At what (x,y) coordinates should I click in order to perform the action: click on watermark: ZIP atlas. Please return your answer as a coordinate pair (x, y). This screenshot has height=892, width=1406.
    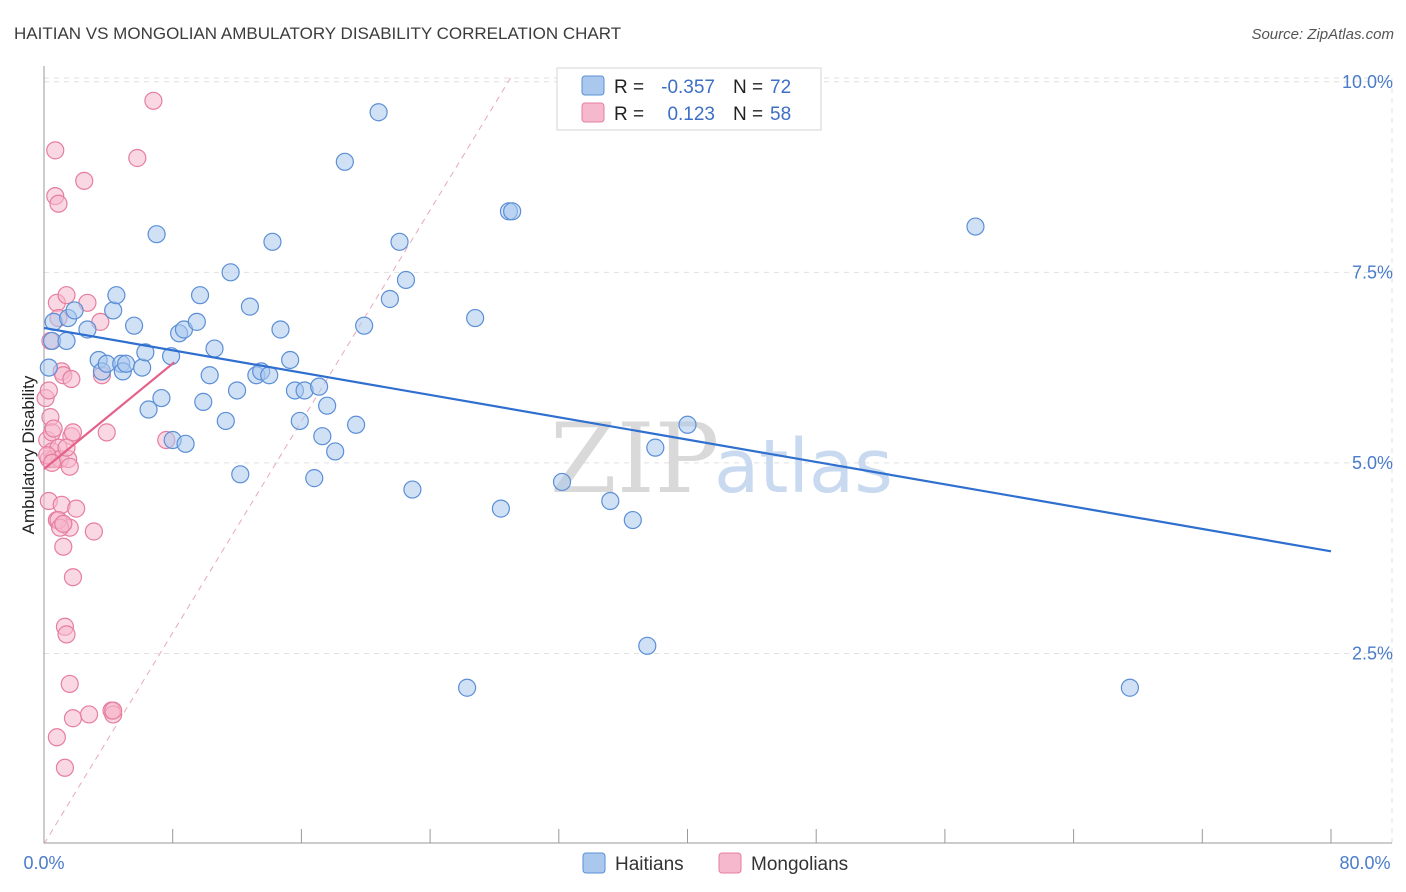
    Looking at the image, I should click on (721, 459).